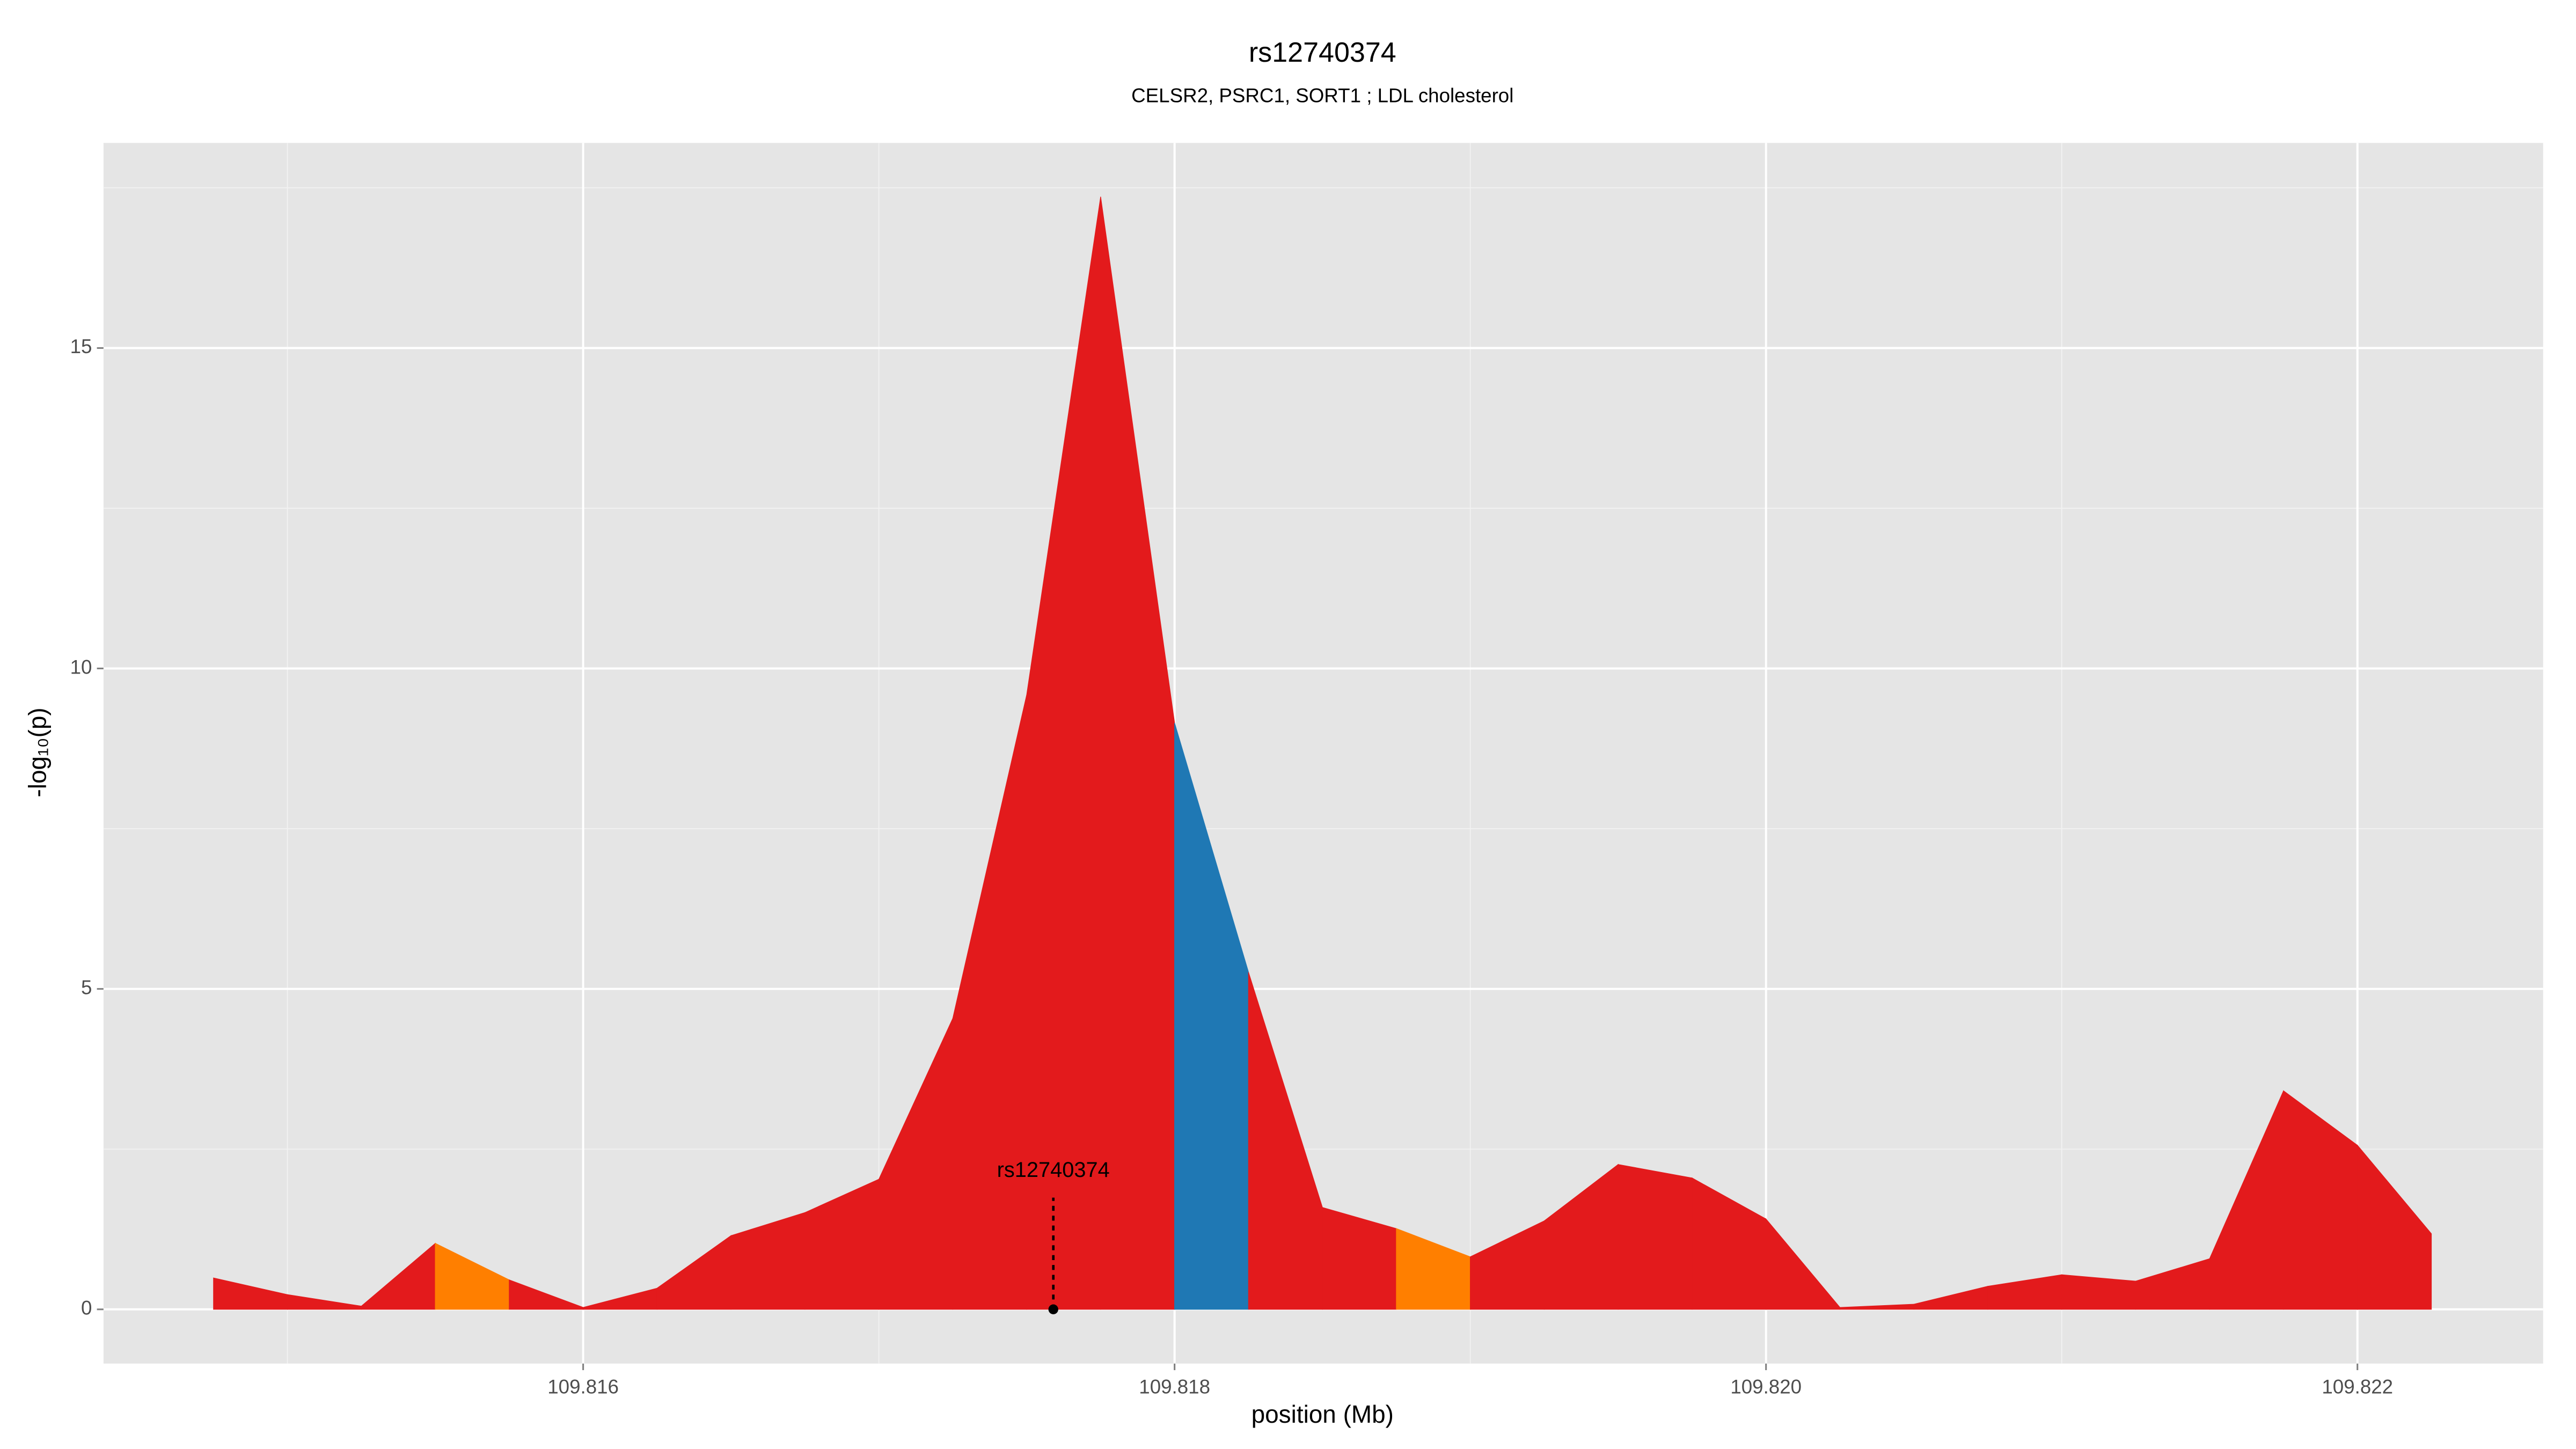  I want to click on x-tick-label: 109.818, so click(1174, 1386).